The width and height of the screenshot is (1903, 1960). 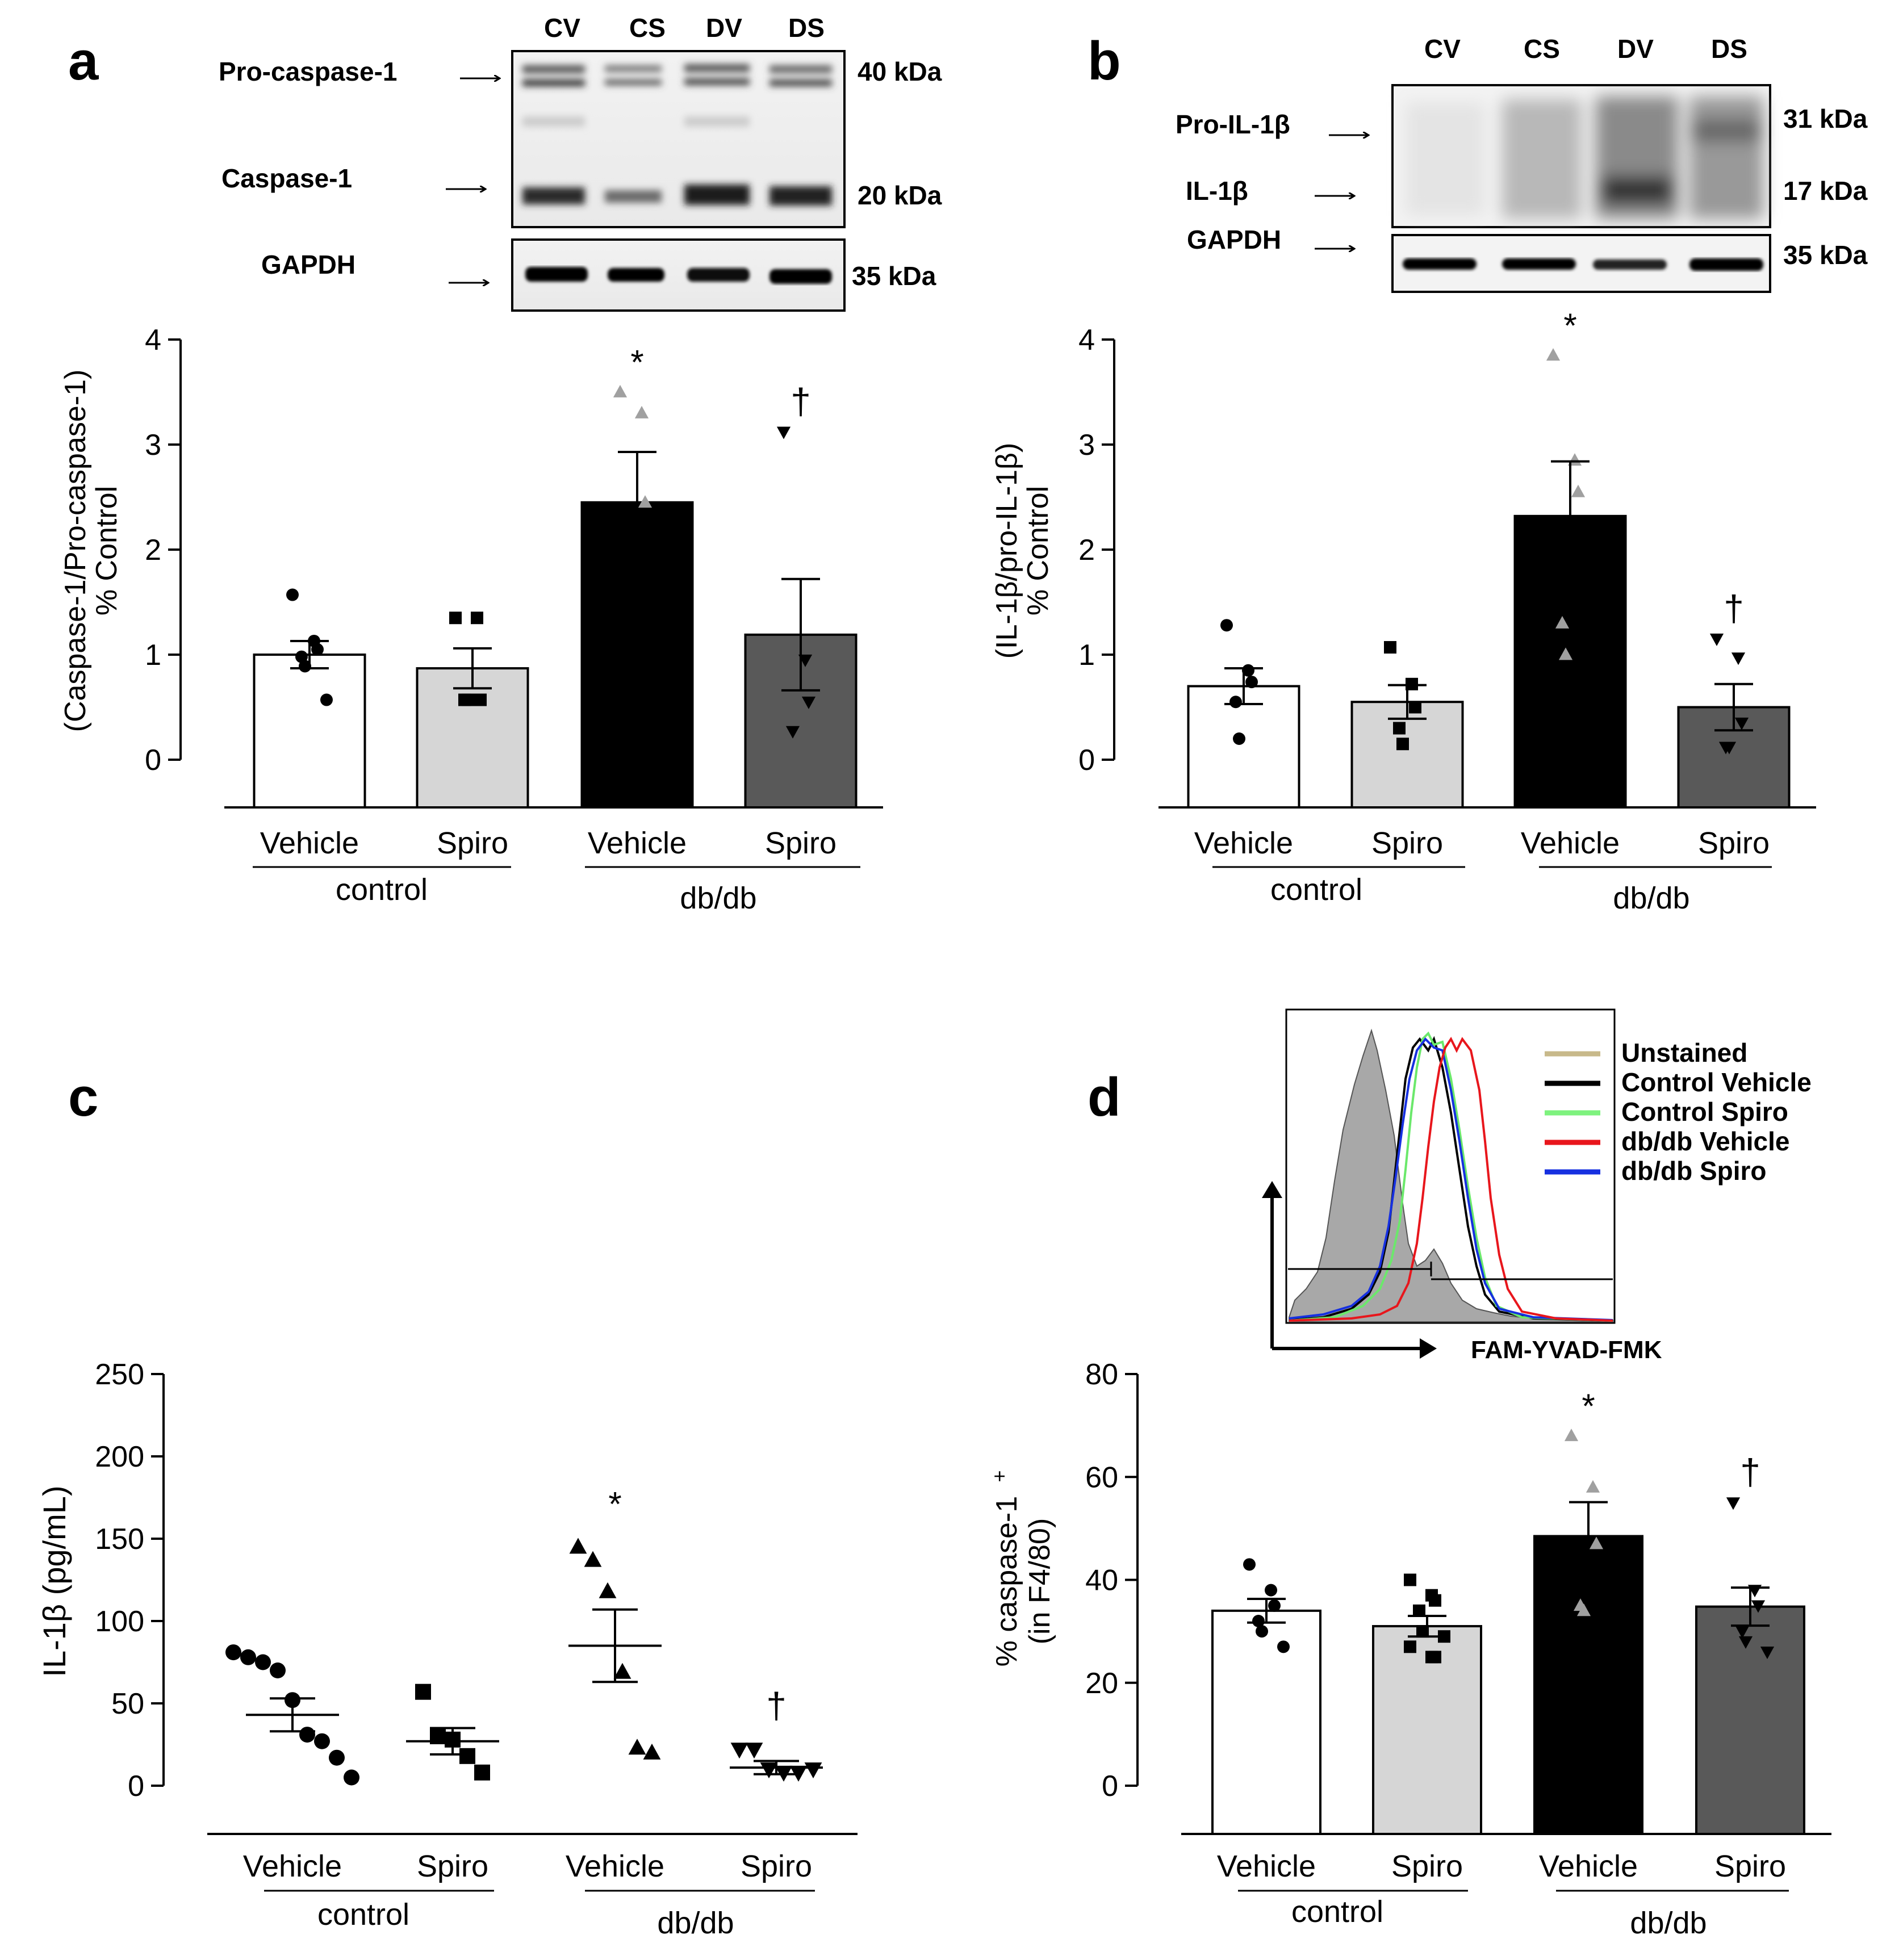 I want to click on y-tick-label: 20, so click(x=1101, y=1683).